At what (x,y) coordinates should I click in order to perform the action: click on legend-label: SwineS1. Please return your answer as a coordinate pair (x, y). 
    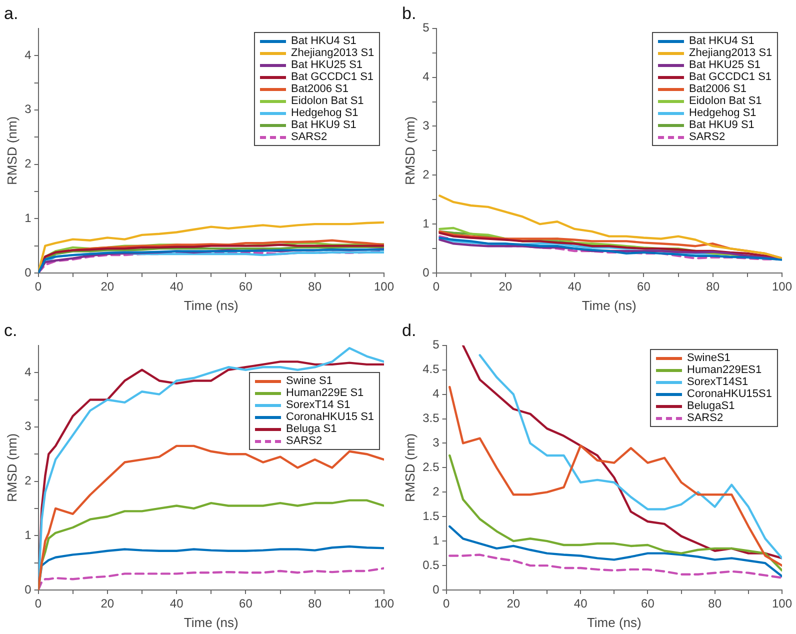
    Looking at the image, I should click on (708, 358).